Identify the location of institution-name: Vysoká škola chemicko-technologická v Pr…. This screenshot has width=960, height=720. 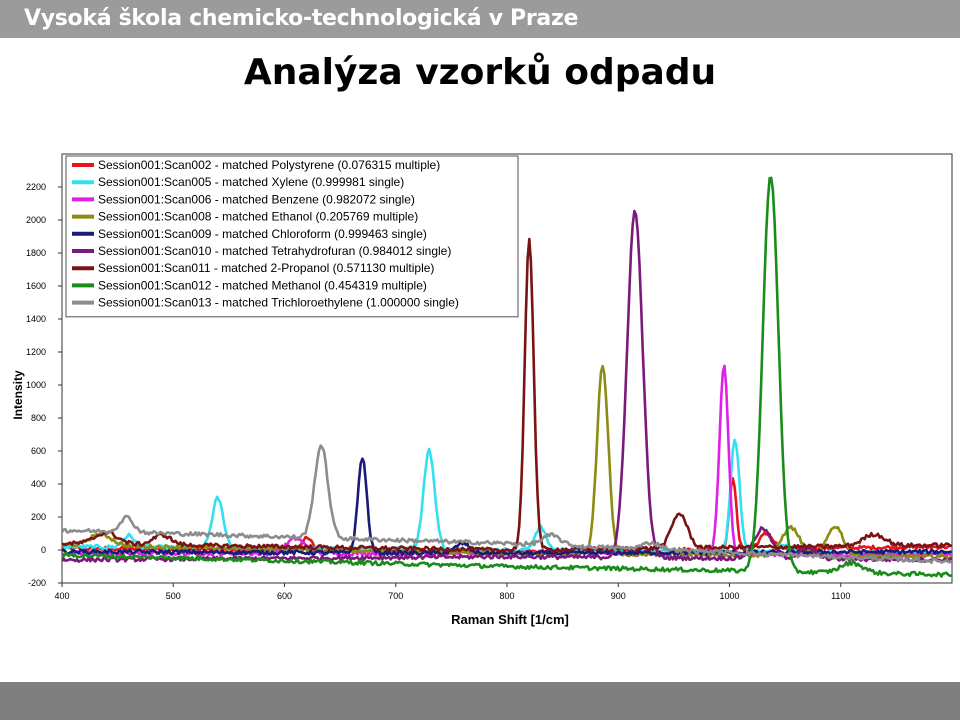
(301, 18).